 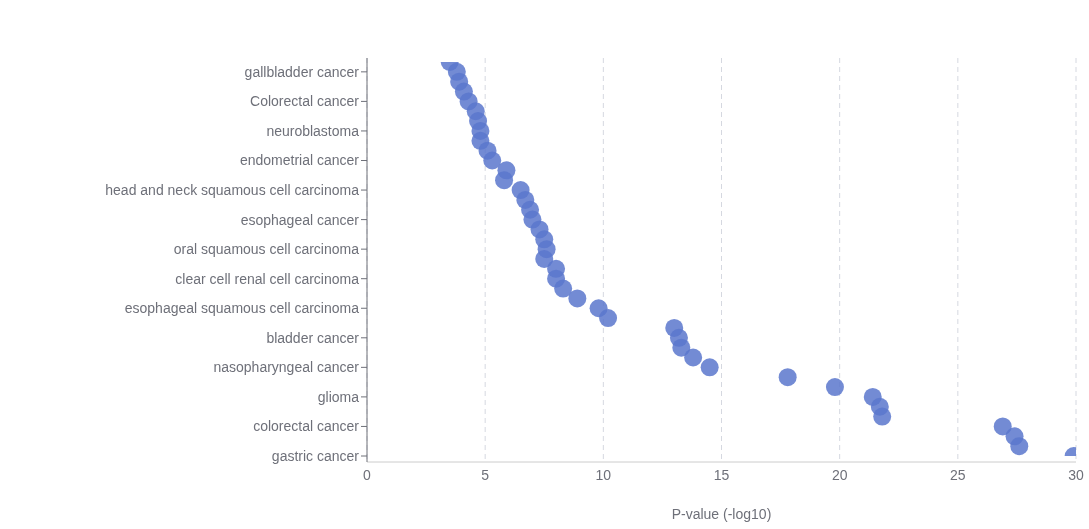 What do you see at coordinates (485, 474) in the screenshot?
I see `x-tick-label: 5` at bounding box center [485, 474].